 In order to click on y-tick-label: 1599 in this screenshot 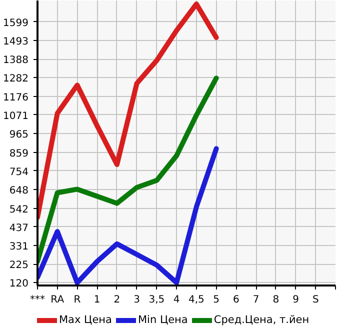, I will do `click(16, 23)`.